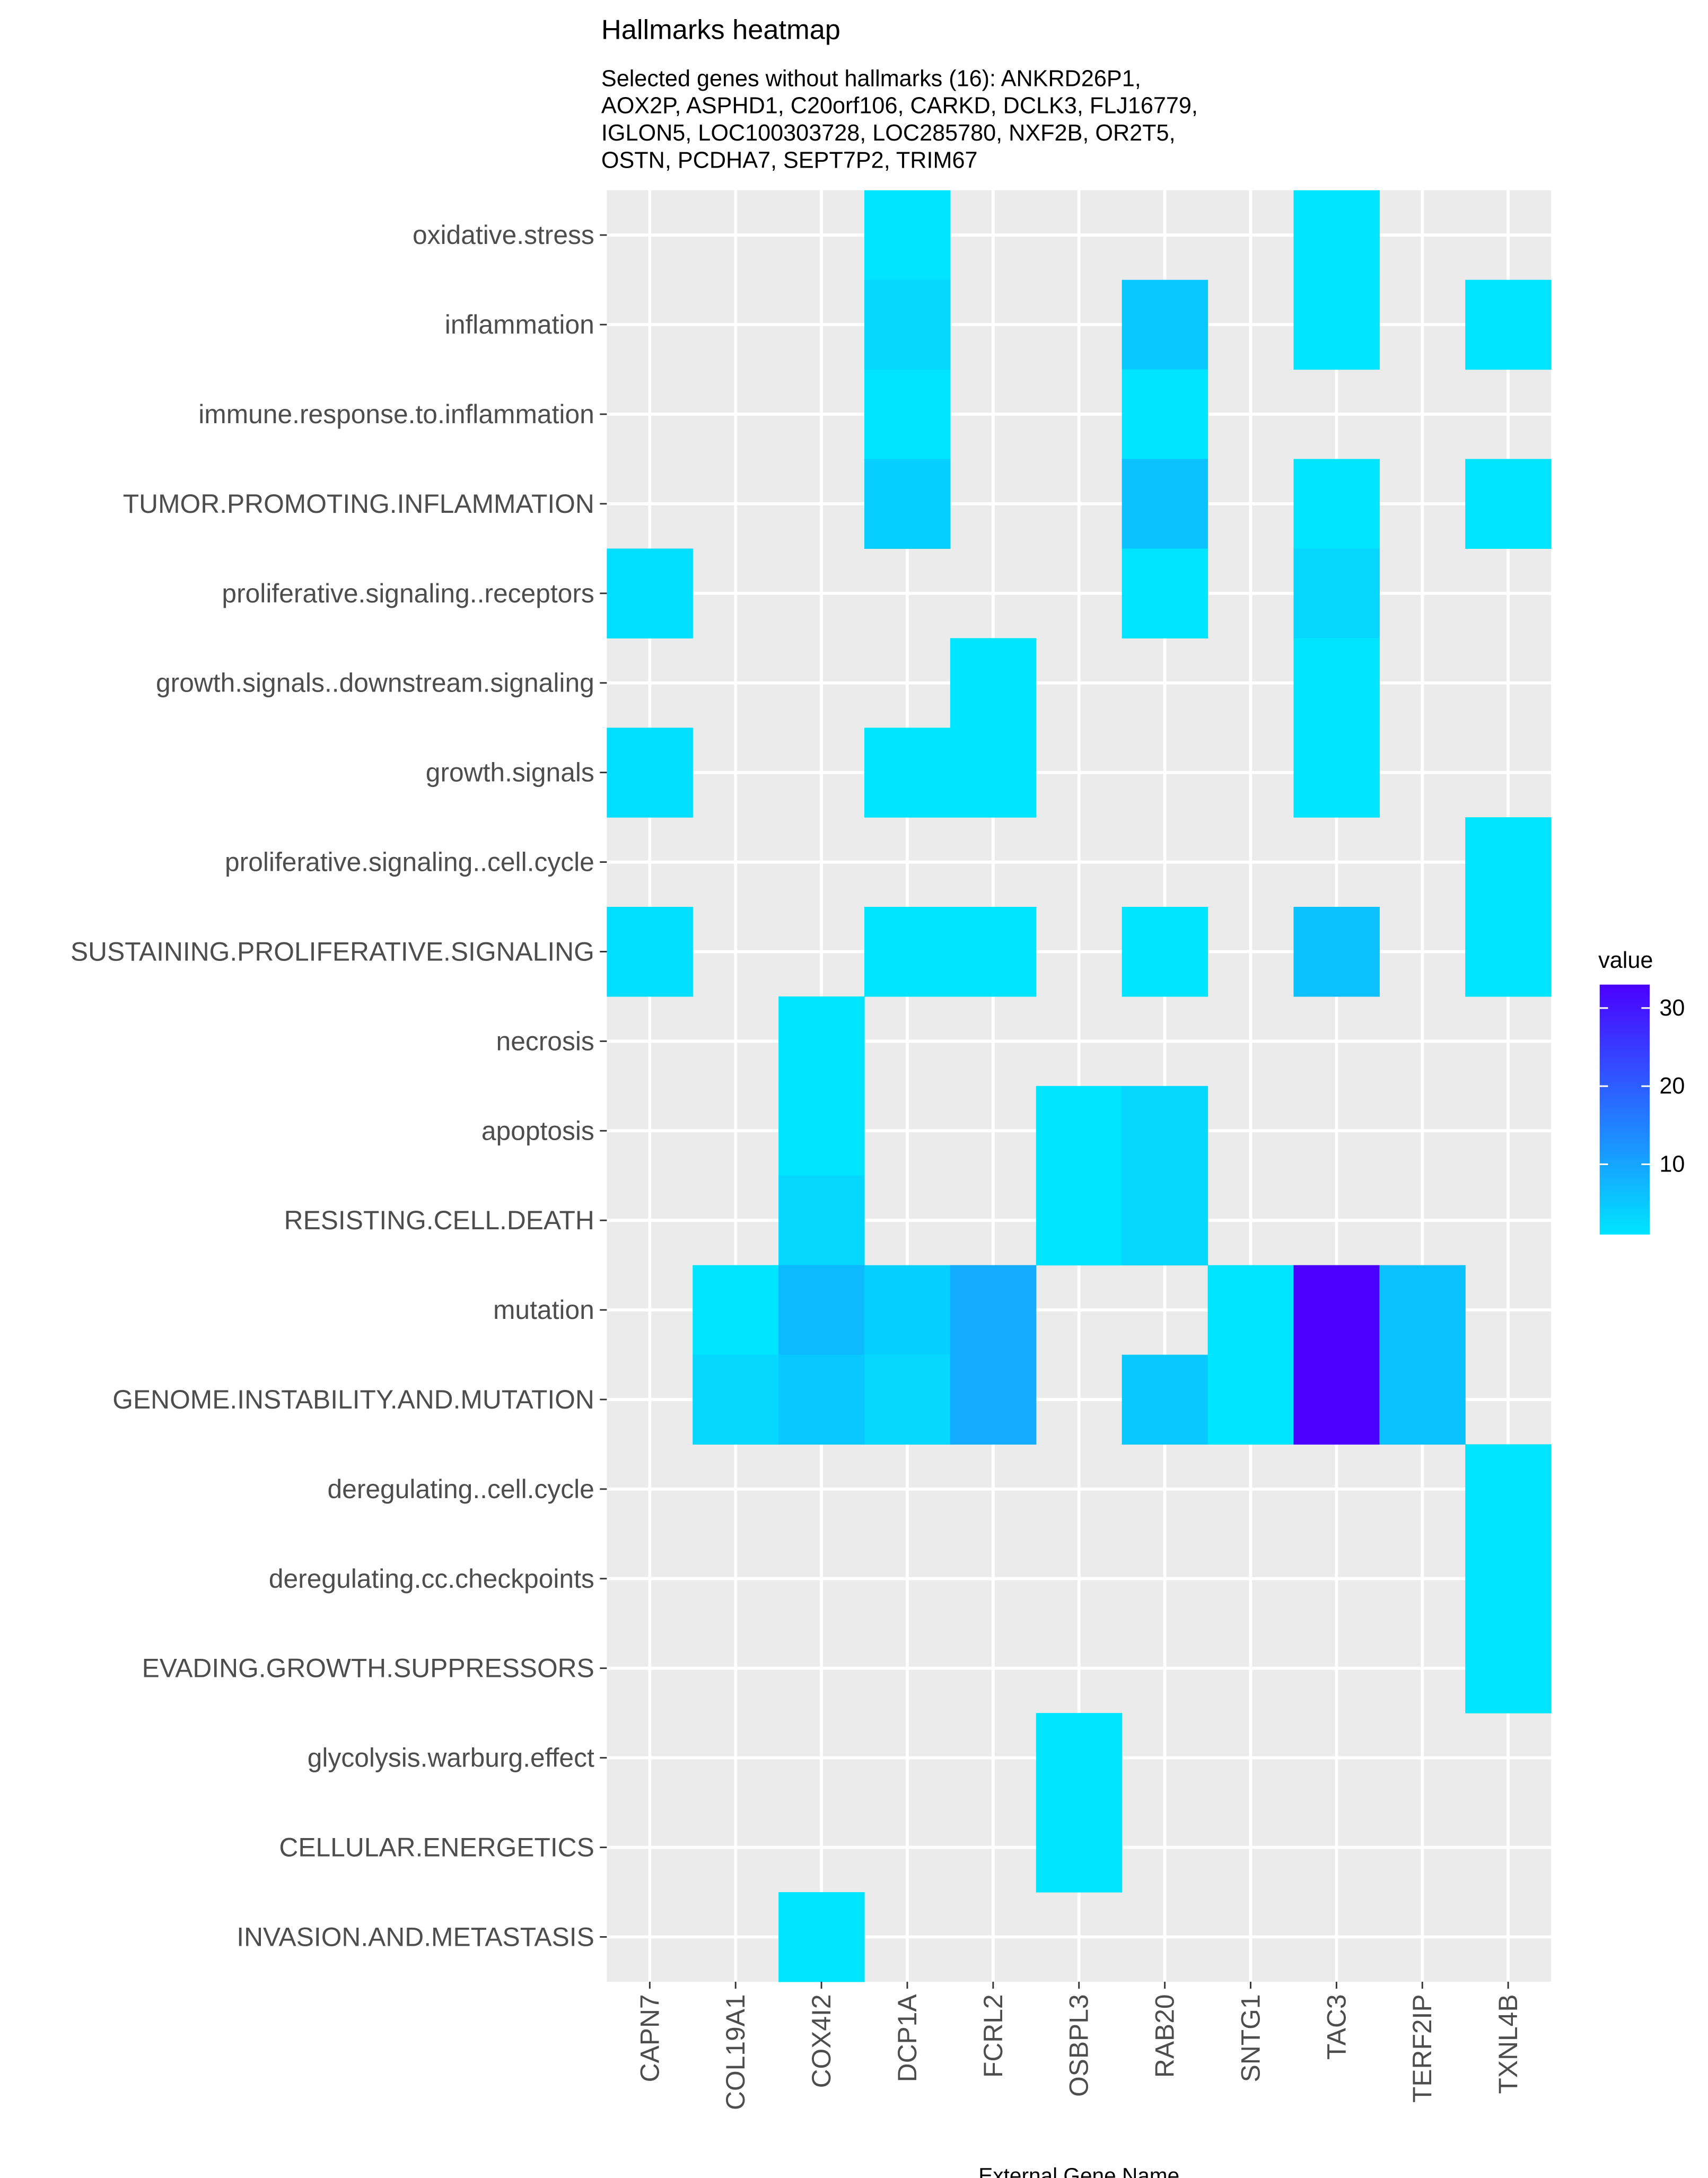  What do you see at coordinates (519, 324) in the screenshot?
I see `y-tick-label: inflammation` at bounding box center [519, 324].